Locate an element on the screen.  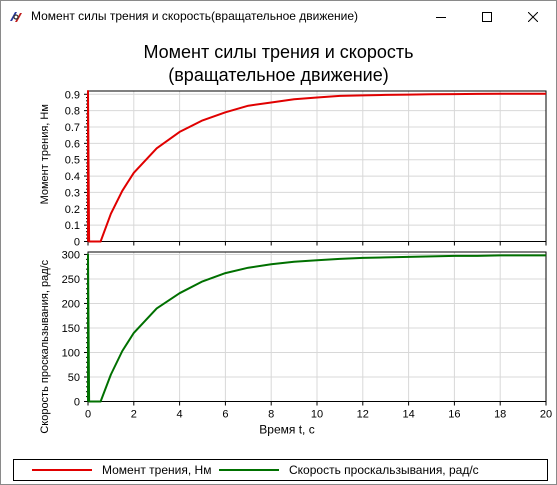
x-tick-label: 20 is located at coordinates (546, 415).